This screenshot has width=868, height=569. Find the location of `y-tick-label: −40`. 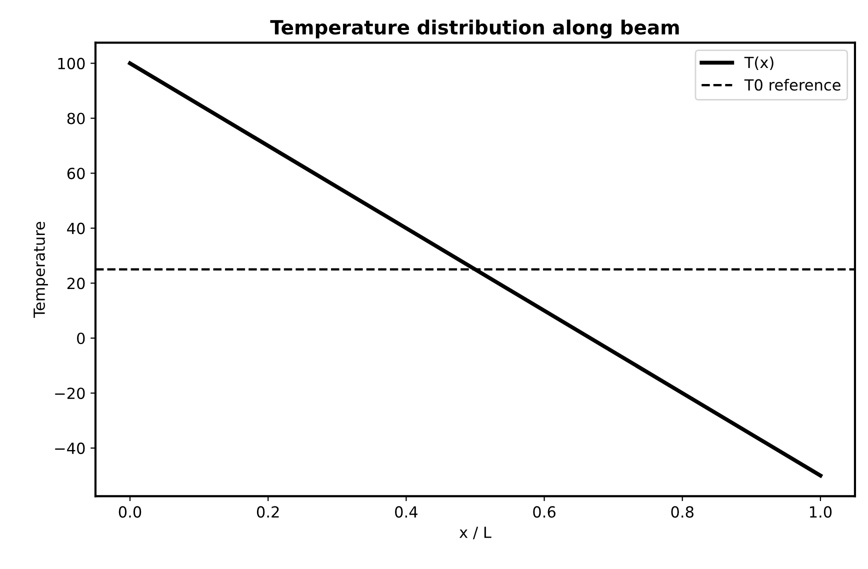

y-tick-label: −40 is located at coordinates (70, 448).